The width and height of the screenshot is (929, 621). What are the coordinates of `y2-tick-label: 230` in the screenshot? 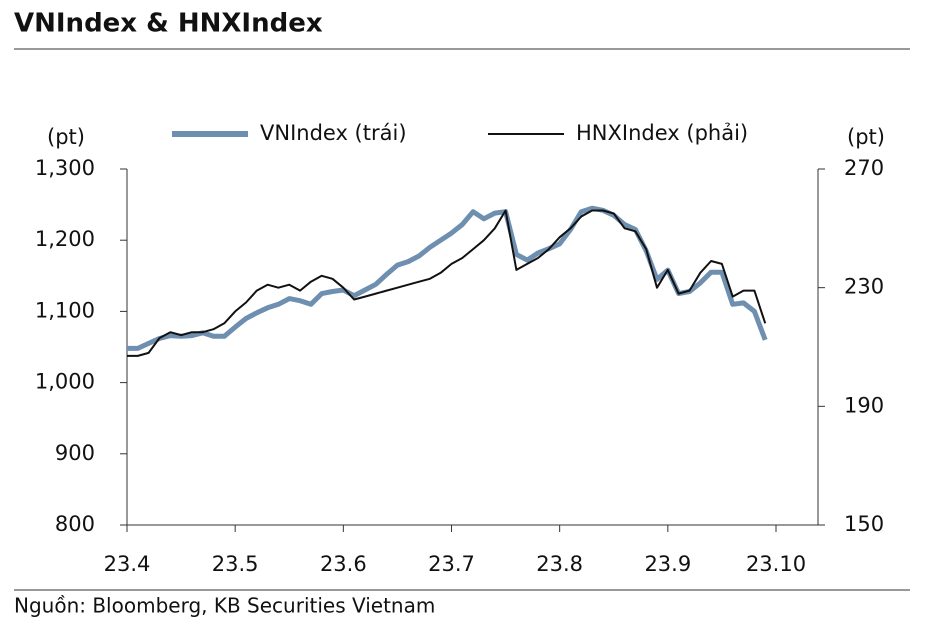 It's located at (864, 287).